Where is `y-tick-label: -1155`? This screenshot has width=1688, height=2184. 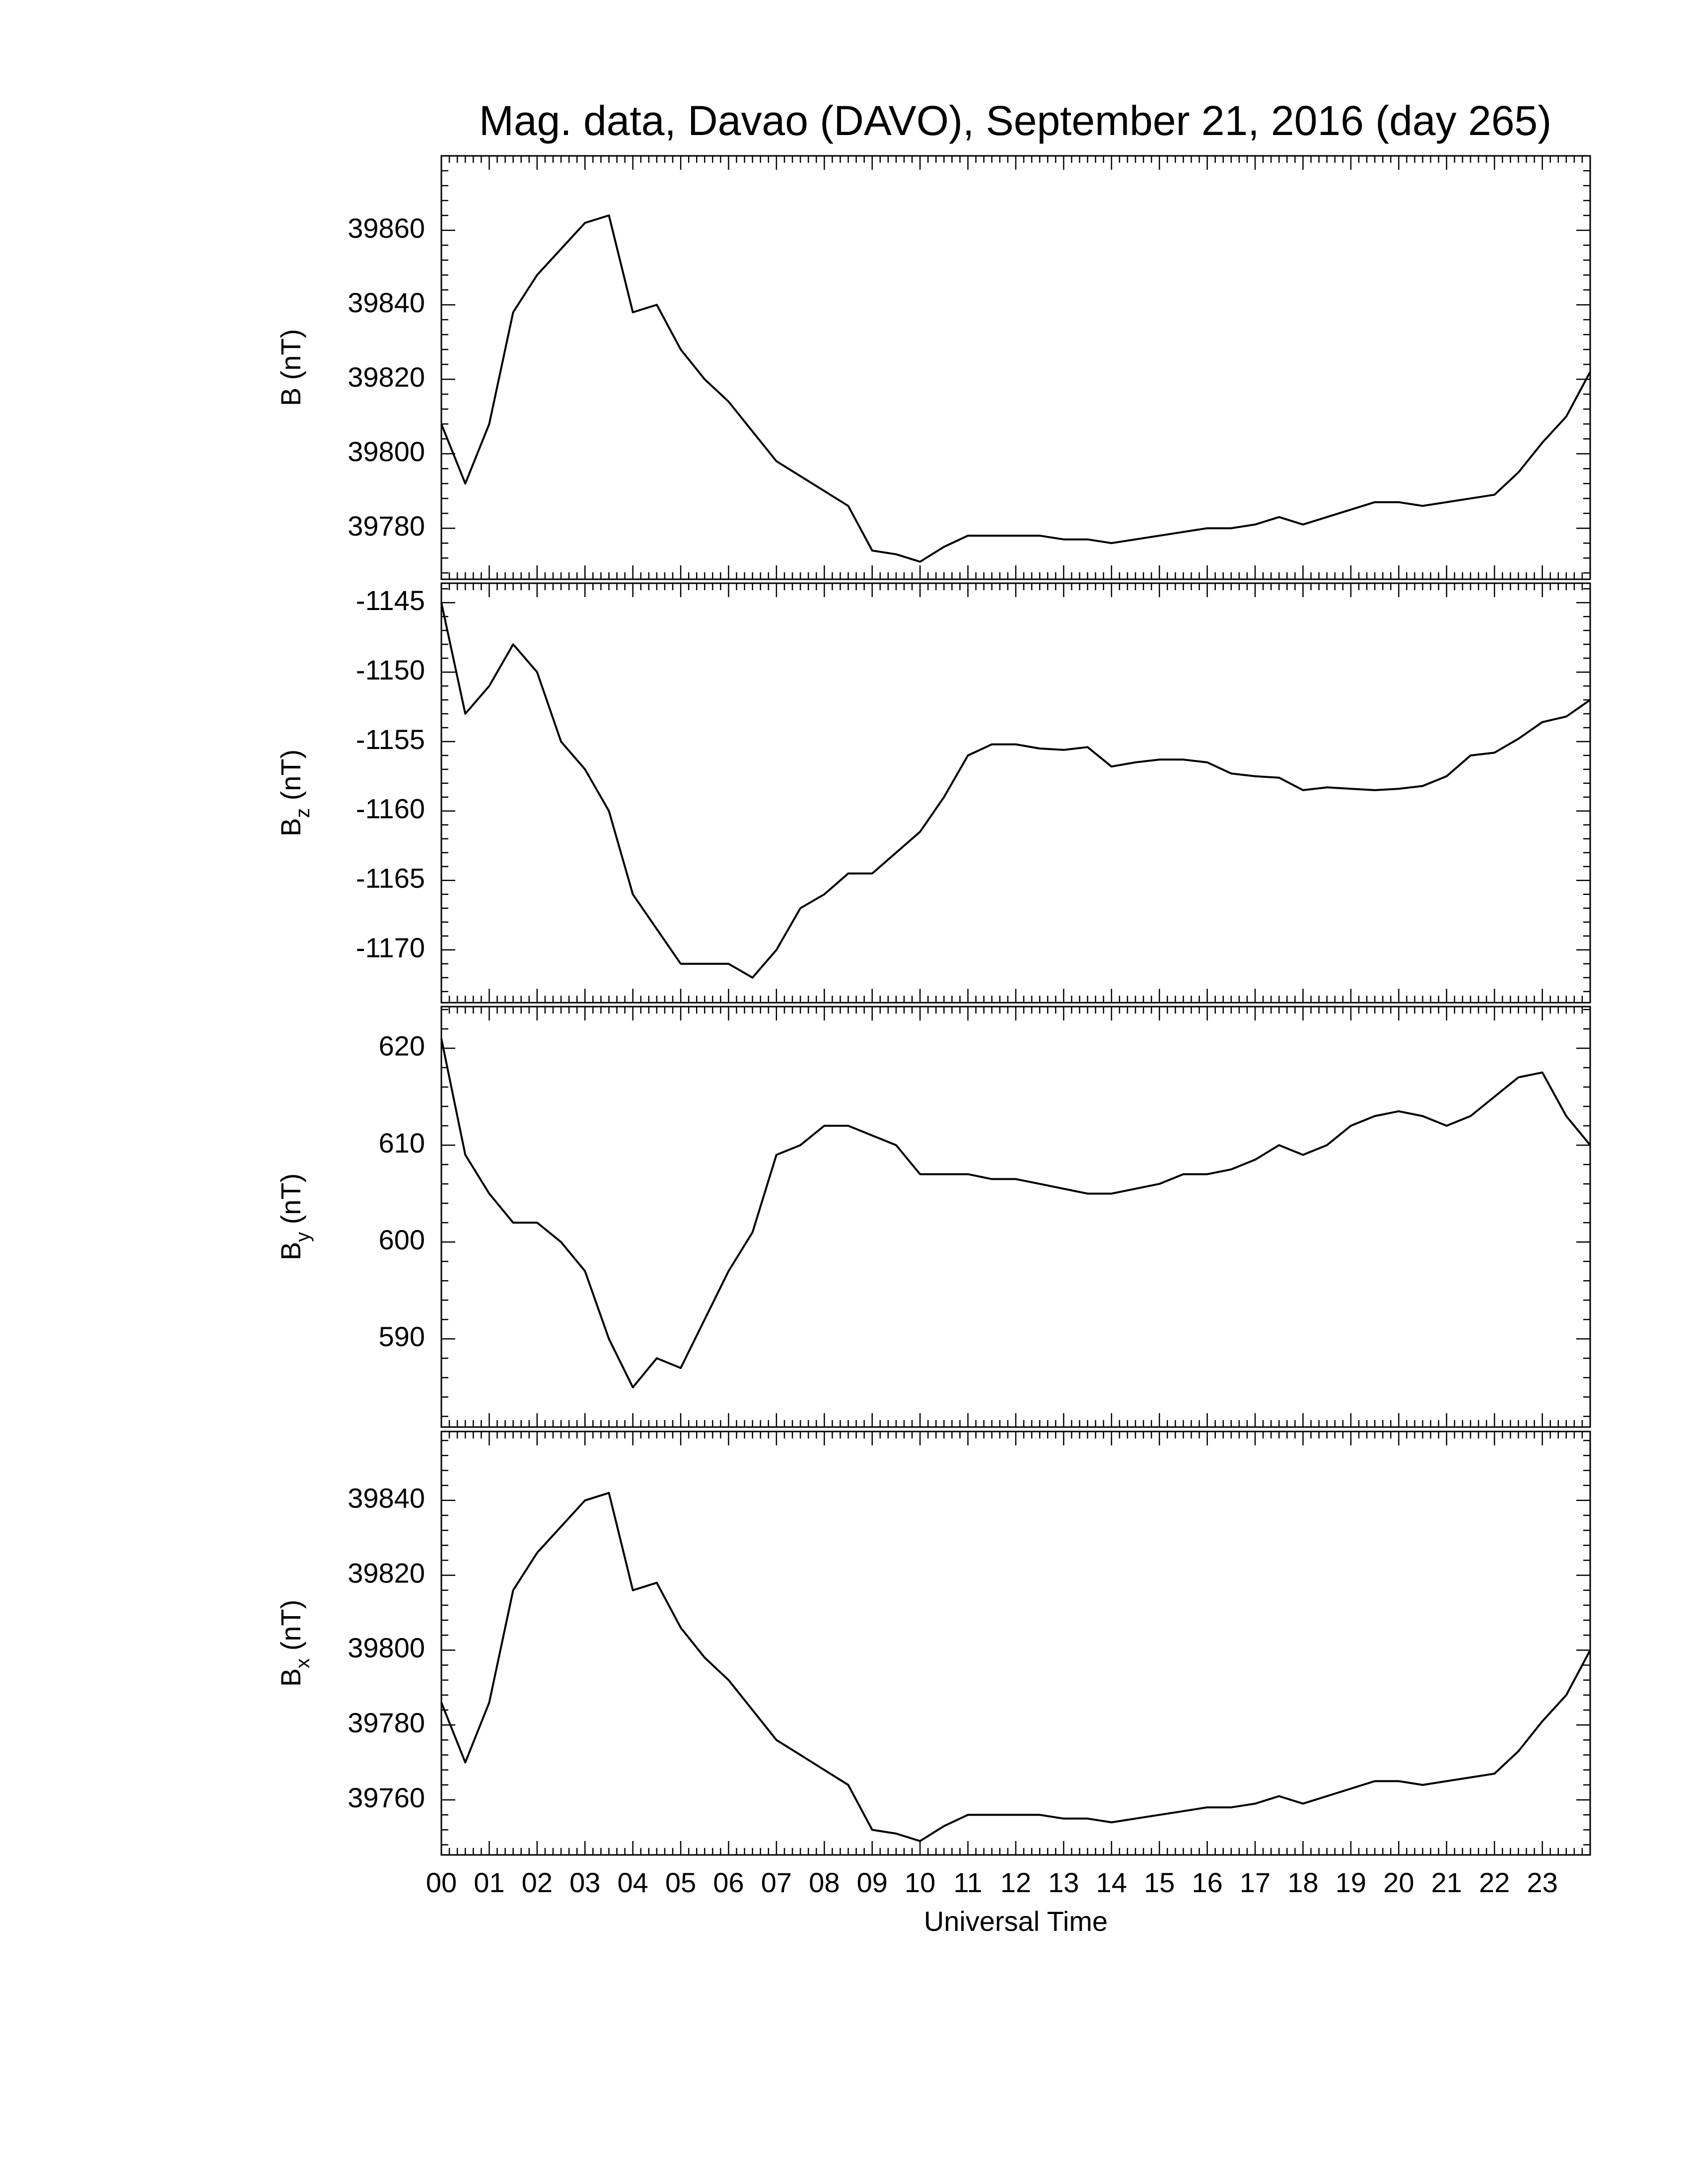
y-tick-label: -1155 is located at coordinates (390, 739).